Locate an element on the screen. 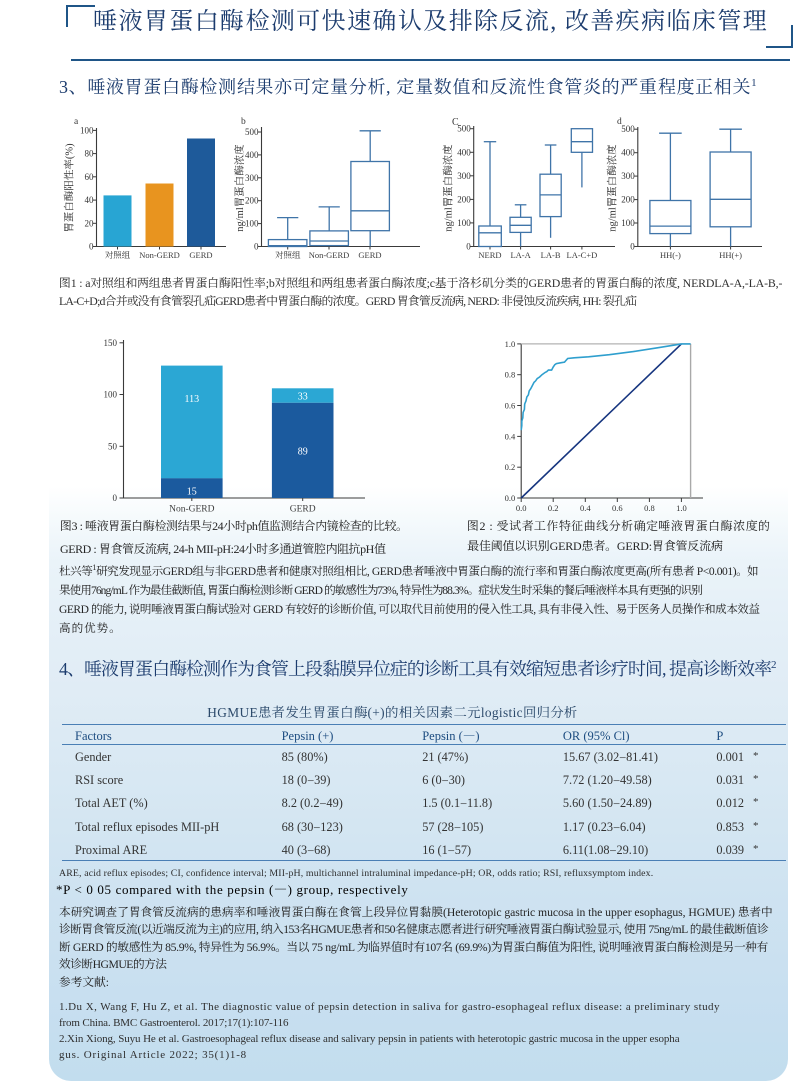 This screenshot has width=800, height=1085. svg-text: 20 is located at coordinates (90, 222).